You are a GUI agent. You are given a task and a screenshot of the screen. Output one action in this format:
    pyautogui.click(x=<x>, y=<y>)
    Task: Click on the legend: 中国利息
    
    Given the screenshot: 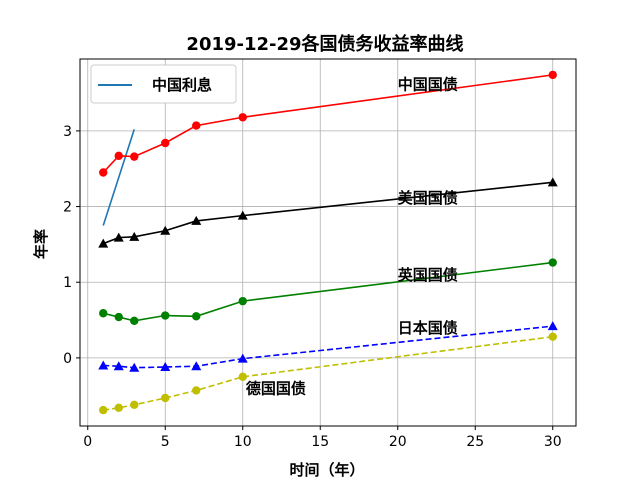 What is the action you would take?
    pyautogui.click(x=163, y=84)
    